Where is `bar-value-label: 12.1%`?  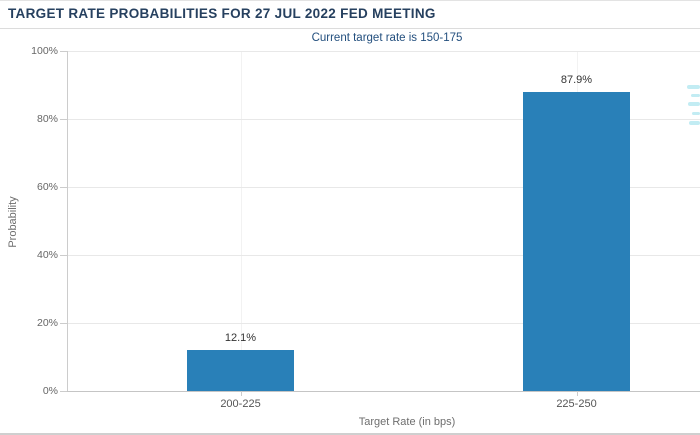
bar-value-label: 12.1% is located at coordinates (240, 337).